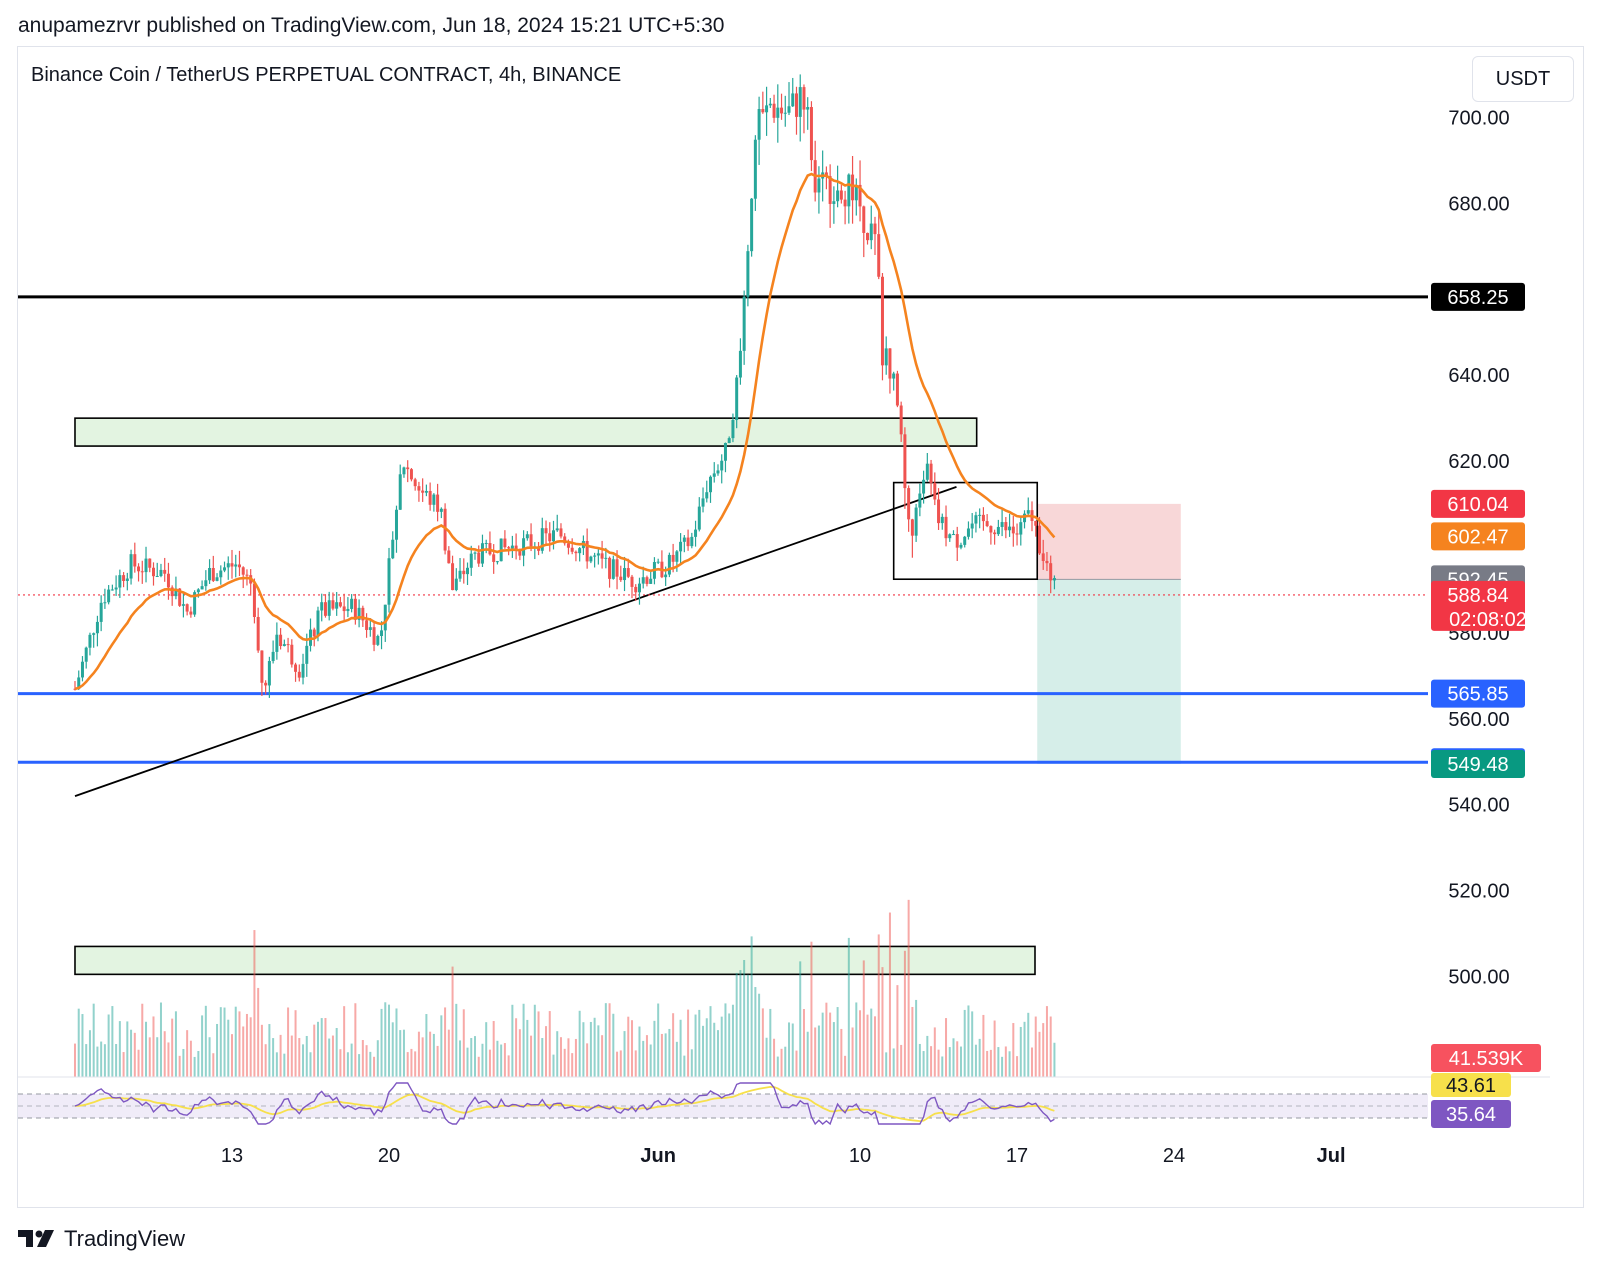 The width and height of the screenshot is (1600, 1263). Describe the element at coordinates (1478, 720) in the screenshot. I see `y-tick-560.00: 560.00` at that location.